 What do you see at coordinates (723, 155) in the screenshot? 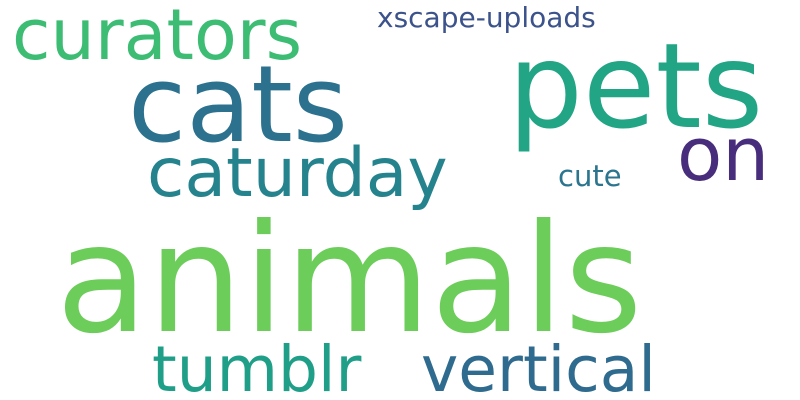
I see `word-on: on` at bounding box center [723, 155].